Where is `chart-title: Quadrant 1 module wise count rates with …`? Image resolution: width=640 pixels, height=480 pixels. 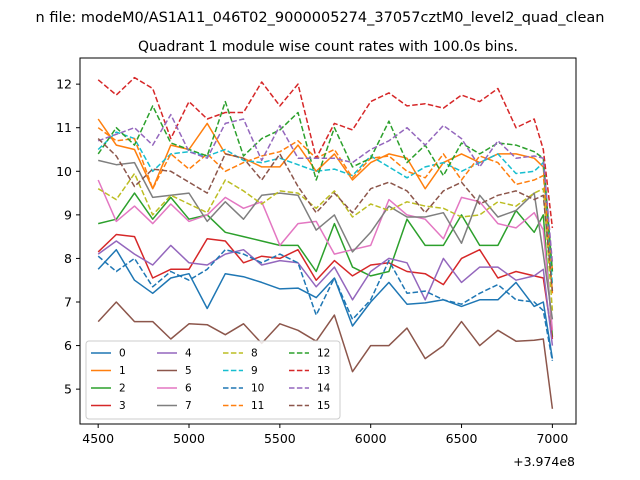 chart-title: Quadrant 1 module wise count rates with … is located at coordinates (328, 47).